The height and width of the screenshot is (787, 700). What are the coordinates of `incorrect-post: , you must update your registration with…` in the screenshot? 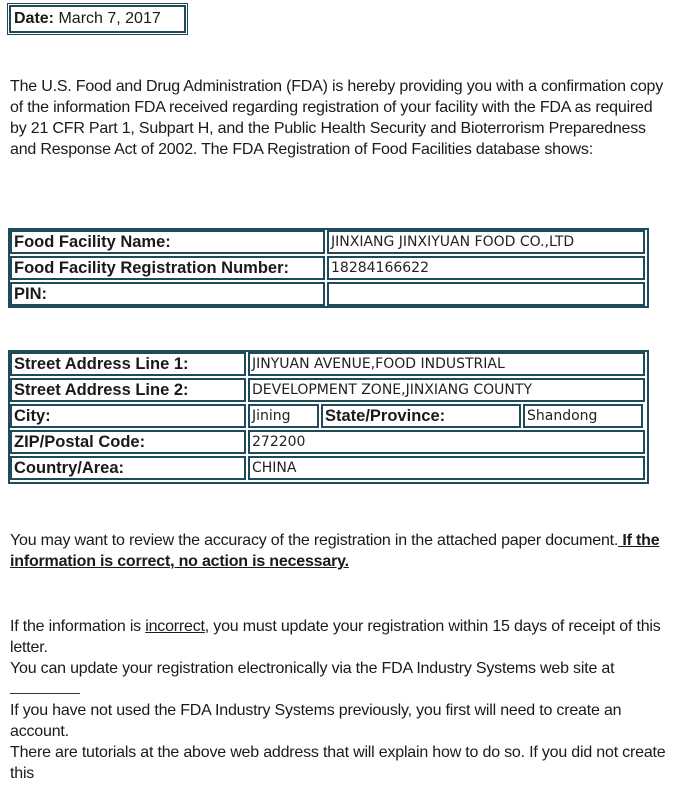 It's located at (335, 637).